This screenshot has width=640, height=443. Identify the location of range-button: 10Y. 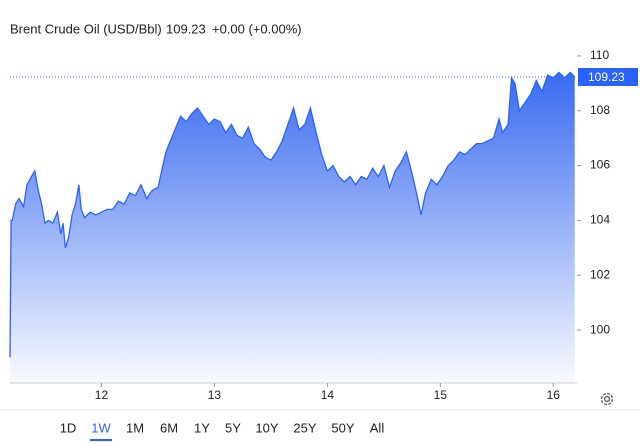
(266, 427).